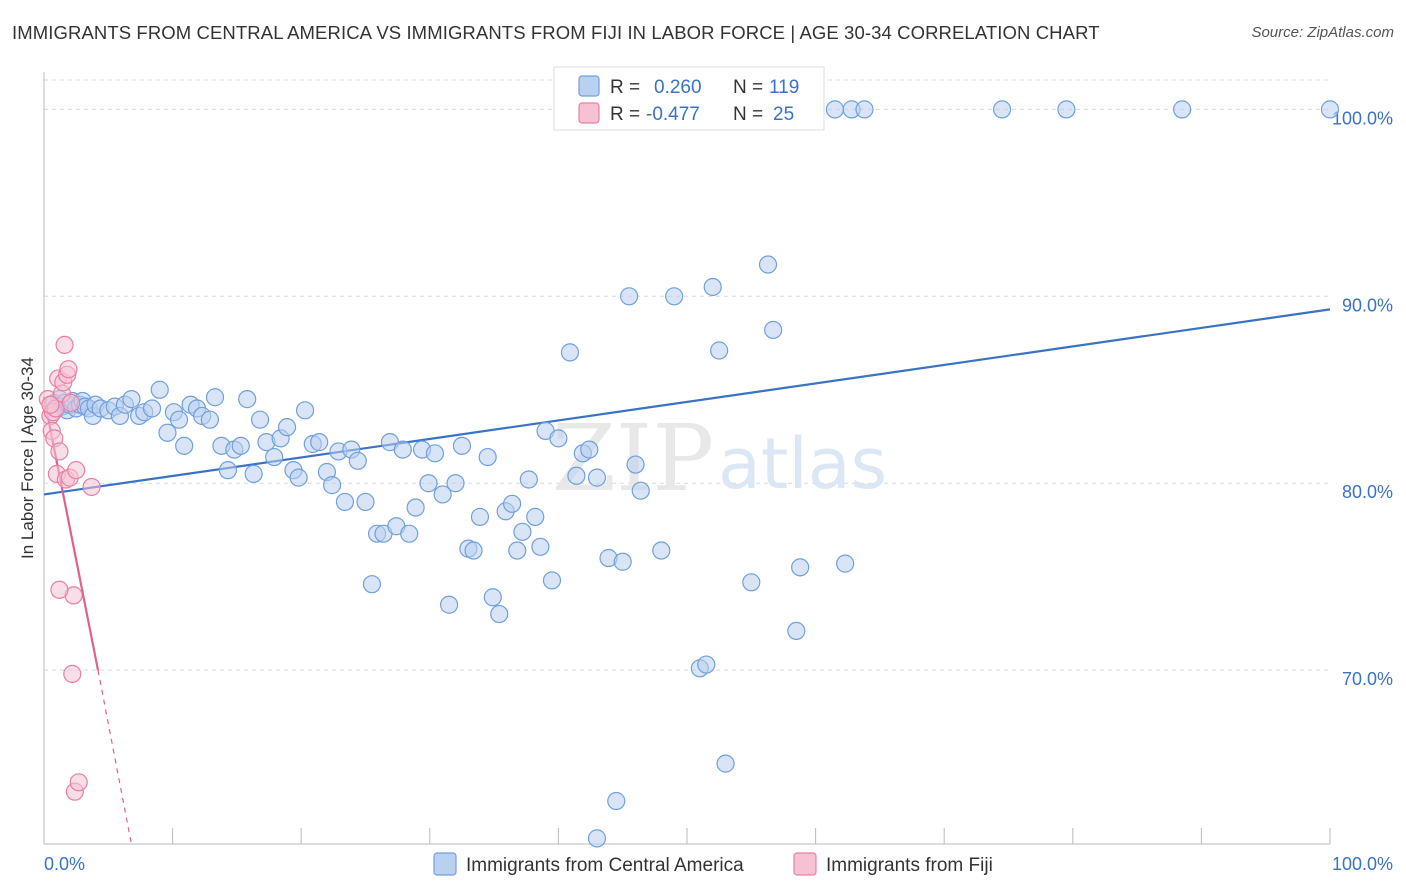 This screenshot has height=892, width=1406. Describe the element at coordinates (805, 864) in the screenshot. I see `bottom-legend-swatch-fiji` at that location.